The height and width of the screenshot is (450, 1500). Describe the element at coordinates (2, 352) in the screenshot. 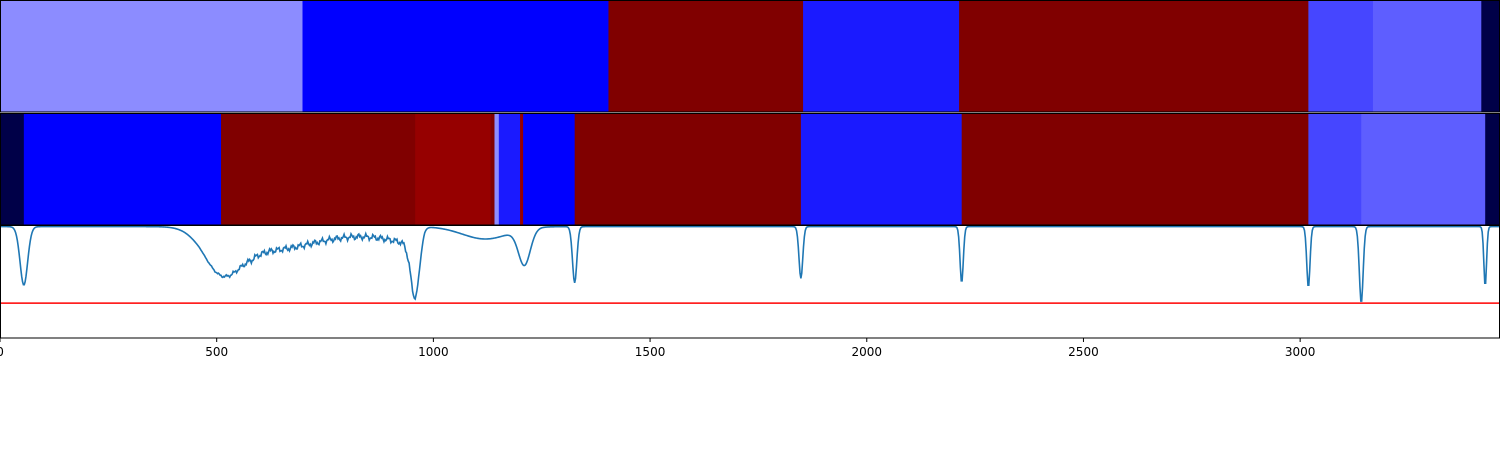

I see `x-tick-label-0: 0` at that location.